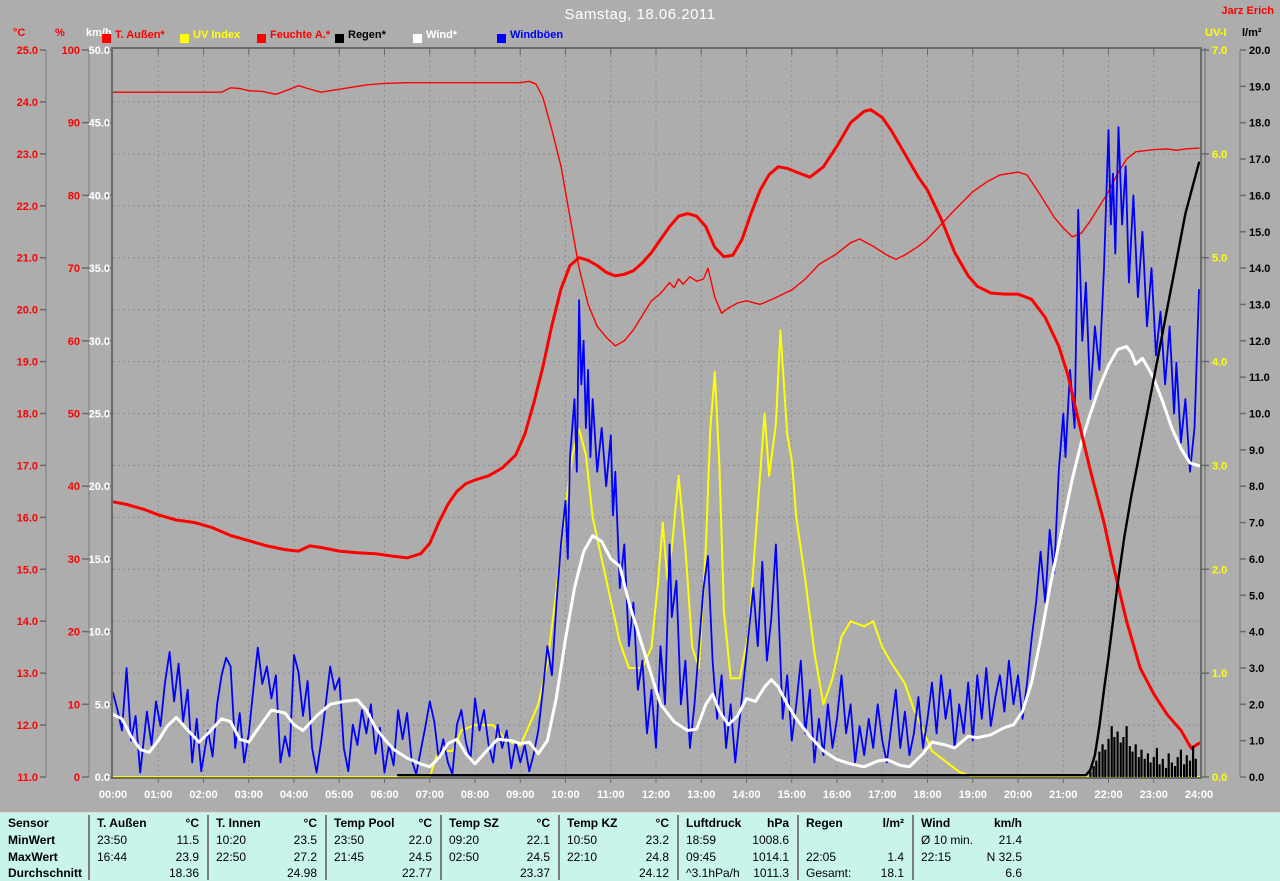 The width and height of the screenshot is (1280, 881). I want to click on sensor-min-value: 22.0, so click(420, 840).